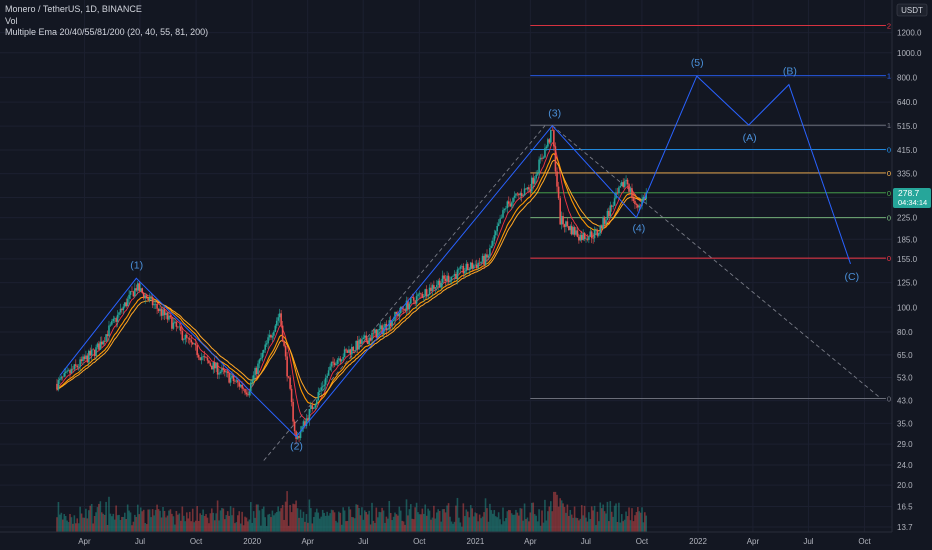 Image resolution: width=932 pixels, height=550 pixels. I want to click on currency-badge: USDT, so click(912, 10).